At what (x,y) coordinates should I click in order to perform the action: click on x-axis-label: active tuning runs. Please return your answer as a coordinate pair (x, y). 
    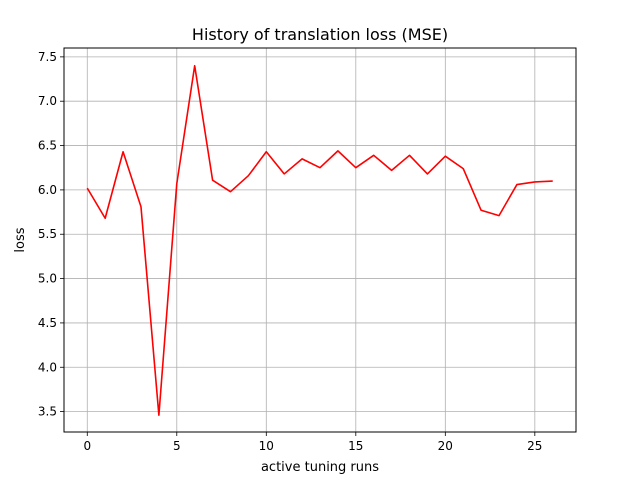
    Looking at the image, I should click on (320, 467).